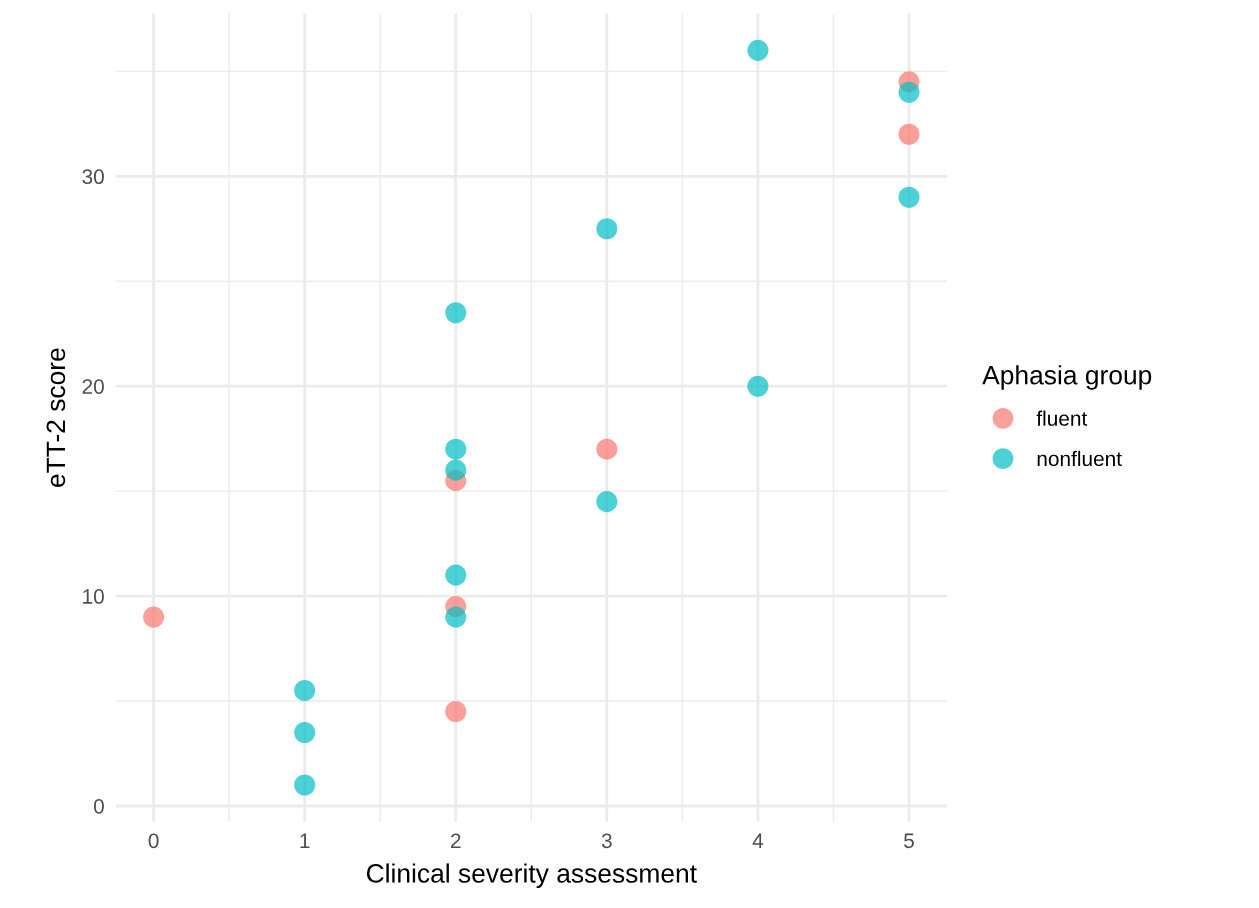 The width and height of the screenshot is (1259, 908). Describe the element at coordinates (93, 386) in the screenshot. I see `y-tick-label: 20` at that location.